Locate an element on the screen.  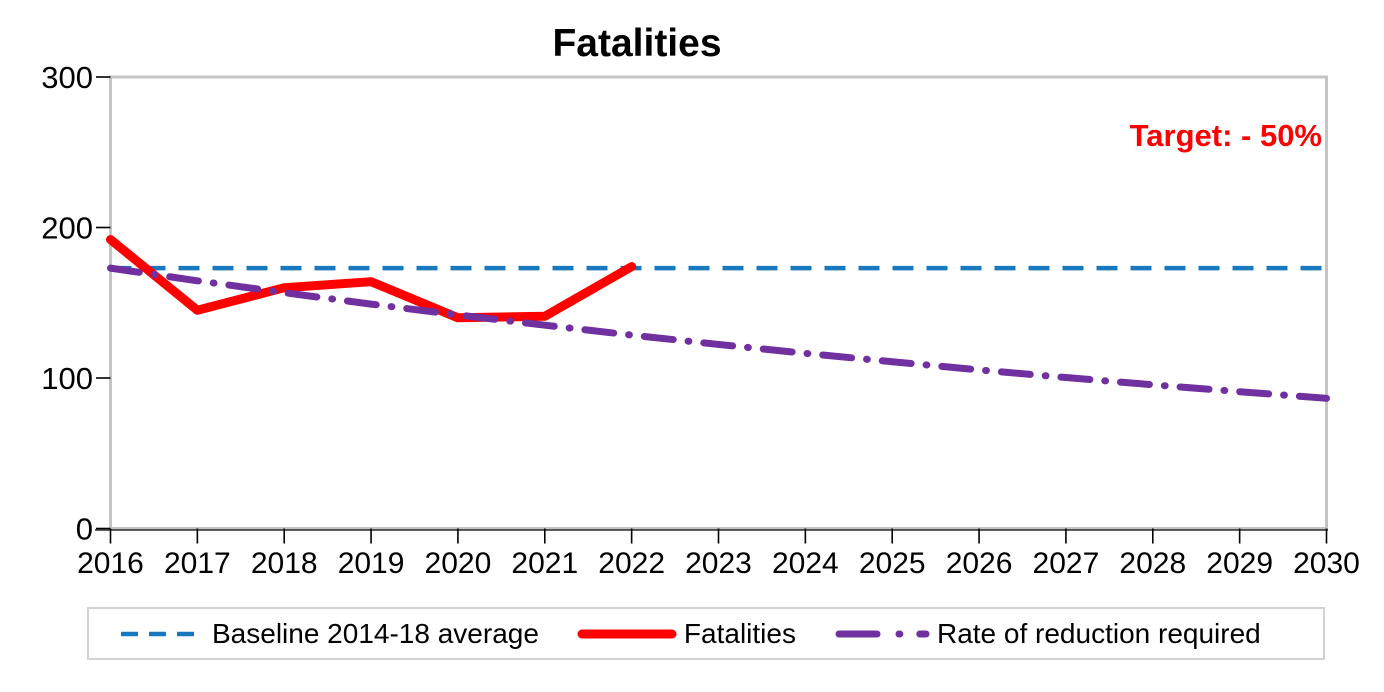
x-tick-label: 2023 is located at coordinates (718, 563).